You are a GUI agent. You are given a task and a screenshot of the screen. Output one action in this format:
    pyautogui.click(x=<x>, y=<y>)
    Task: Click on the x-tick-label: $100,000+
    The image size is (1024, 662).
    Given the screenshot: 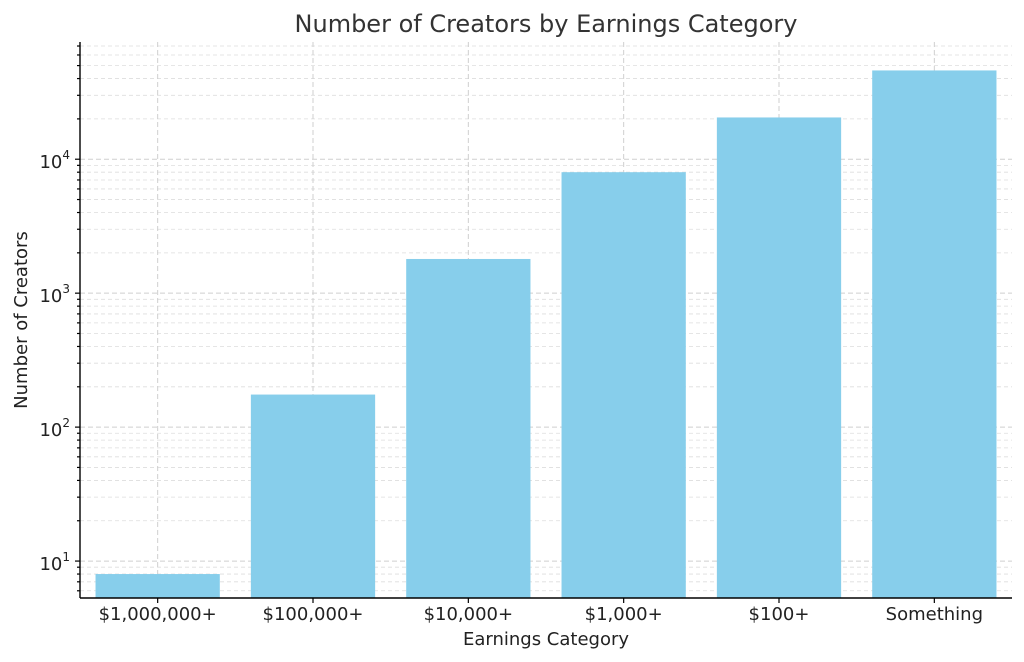 What is the action you would take?
    pyautogui.click(x=313, y=614)
    